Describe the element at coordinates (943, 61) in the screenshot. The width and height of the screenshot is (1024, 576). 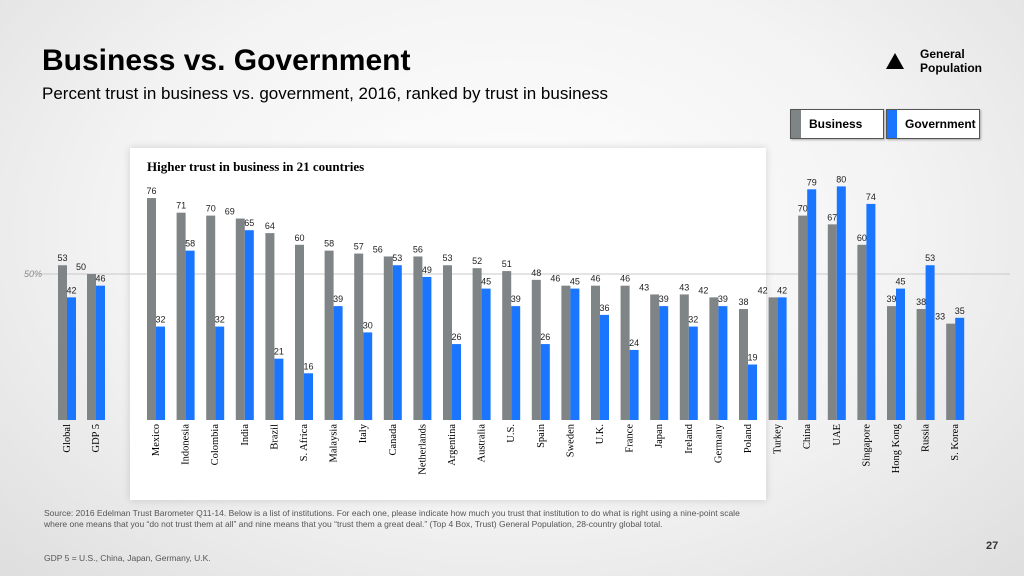
I see `general-population-marker: General Population` at that location.